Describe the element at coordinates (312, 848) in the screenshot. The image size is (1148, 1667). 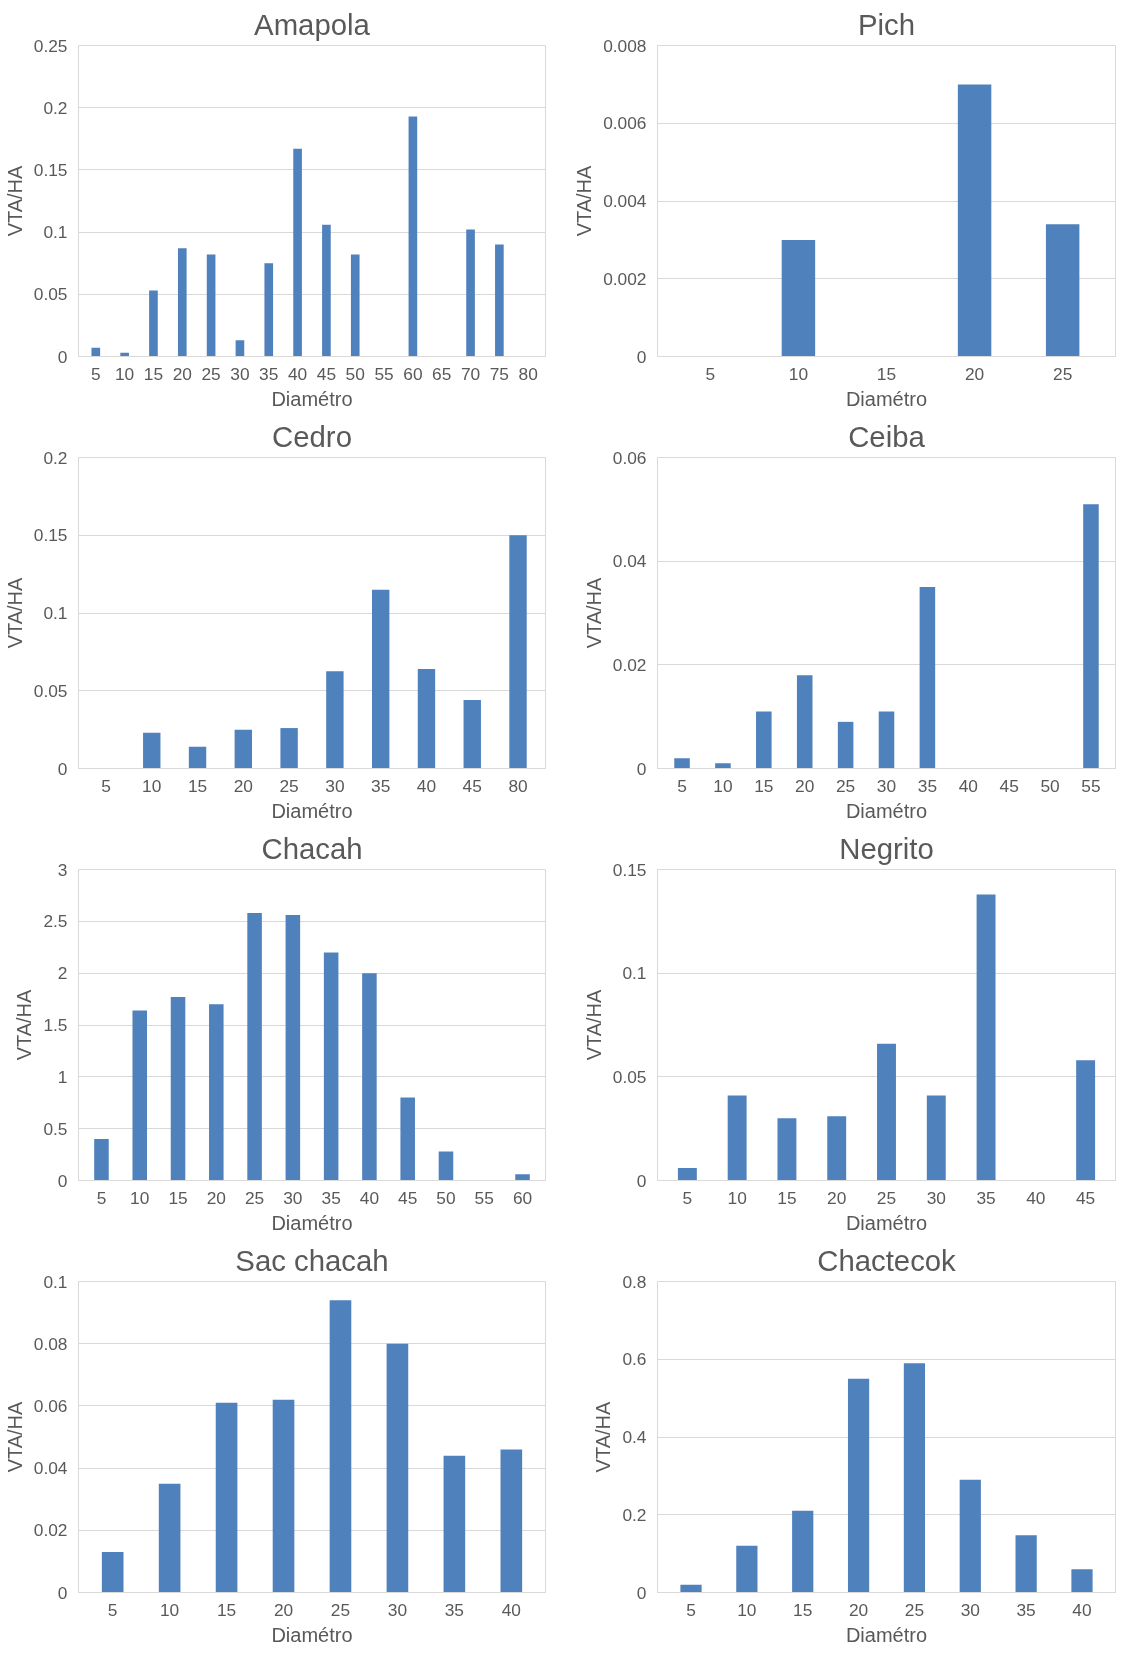
I see `chart-title: Chacah` at that location.